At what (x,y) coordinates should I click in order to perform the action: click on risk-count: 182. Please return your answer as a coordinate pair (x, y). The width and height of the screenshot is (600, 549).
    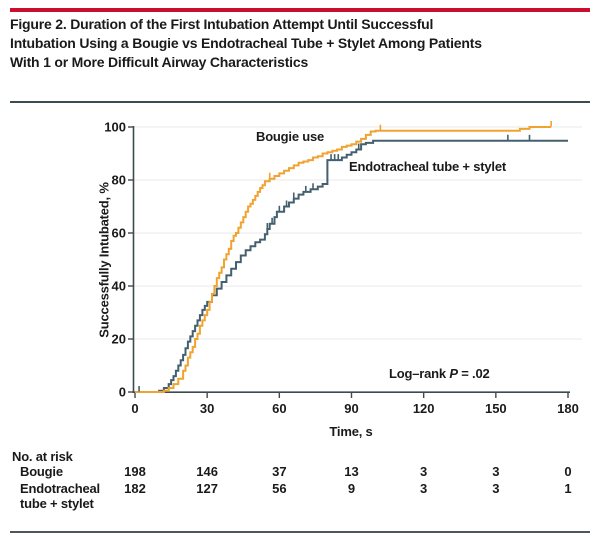
    Looking at the image, I should click on (135, 488).